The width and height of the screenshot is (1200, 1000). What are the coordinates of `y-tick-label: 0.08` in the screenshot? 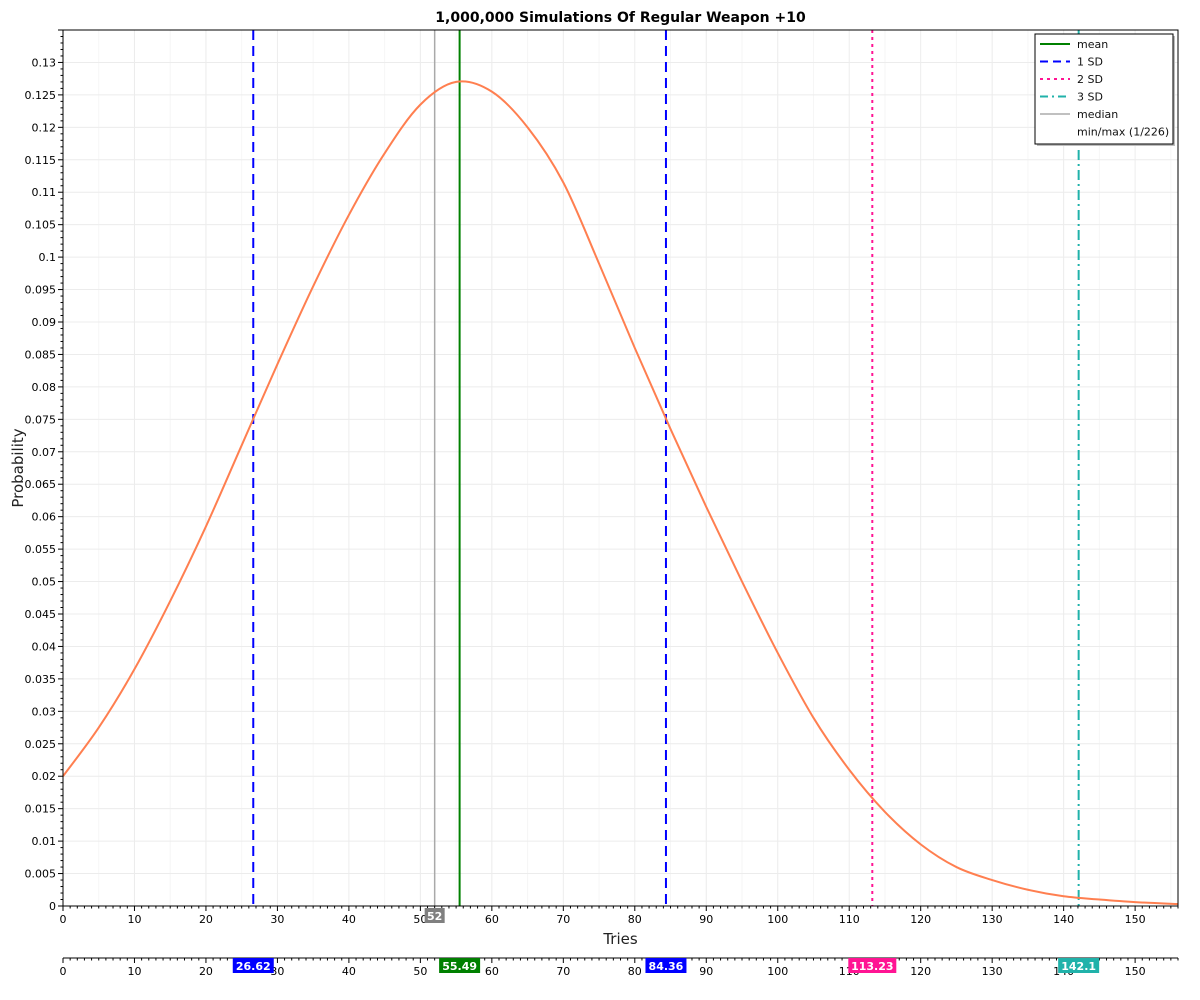 It's located at (44, 387).